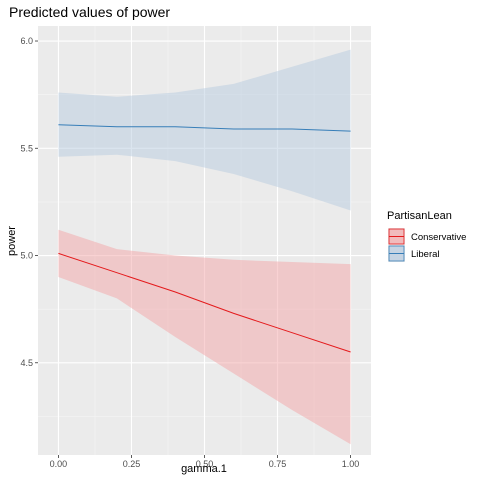  Describe the element at coordinates (204, 302) in the screenshot. I see `line-conservative` at that location.